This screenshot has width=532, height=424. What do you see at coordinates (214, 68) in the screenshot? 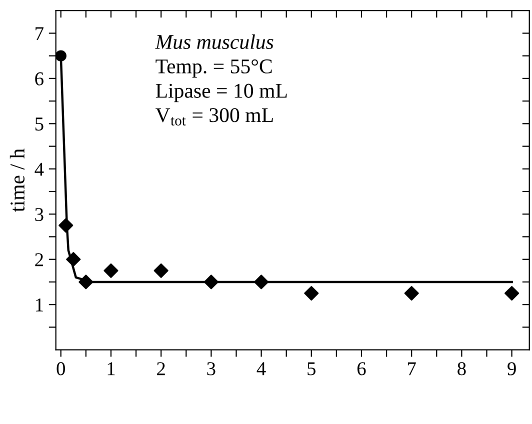
I see `annotation: Temp. = 55°C` at bounding box center [214, 68].